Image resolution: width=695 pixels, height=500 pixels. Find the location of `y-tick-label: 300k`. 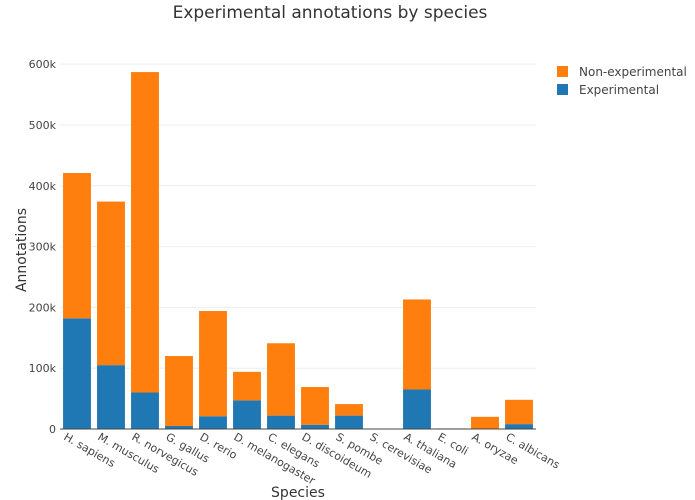

y-tick-label: 300k is located at coordinates (43, 247).